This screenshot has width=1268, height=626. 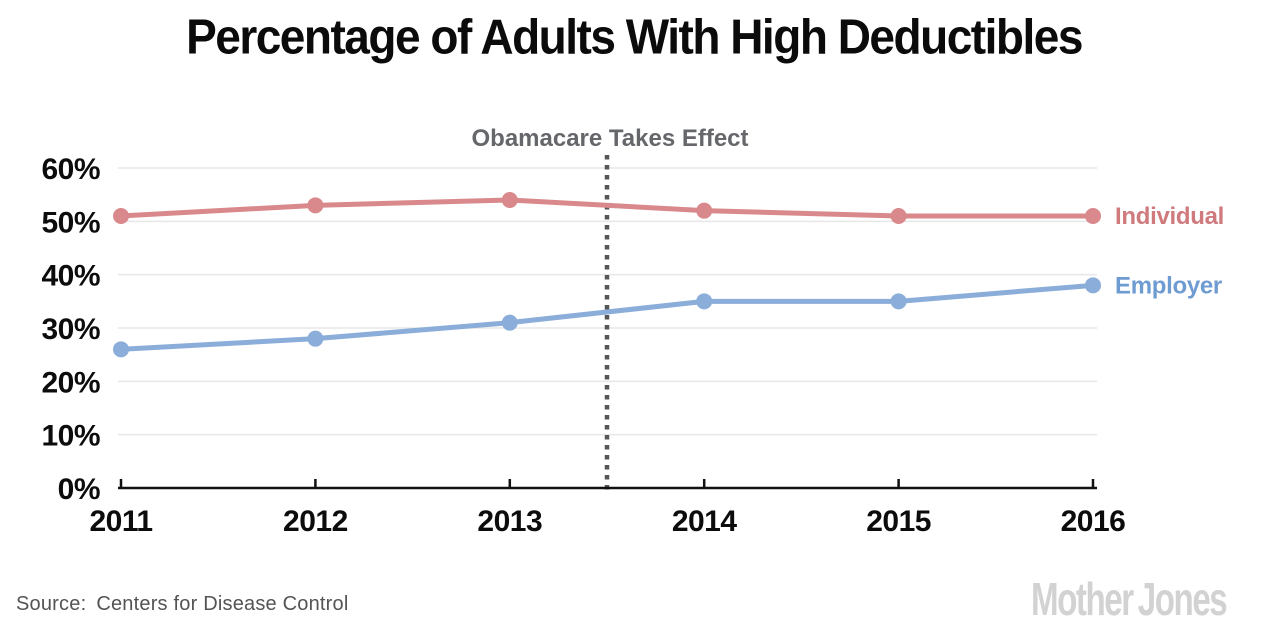 I want to click on y-tick-label: 50%, so click(x=70, y=222).